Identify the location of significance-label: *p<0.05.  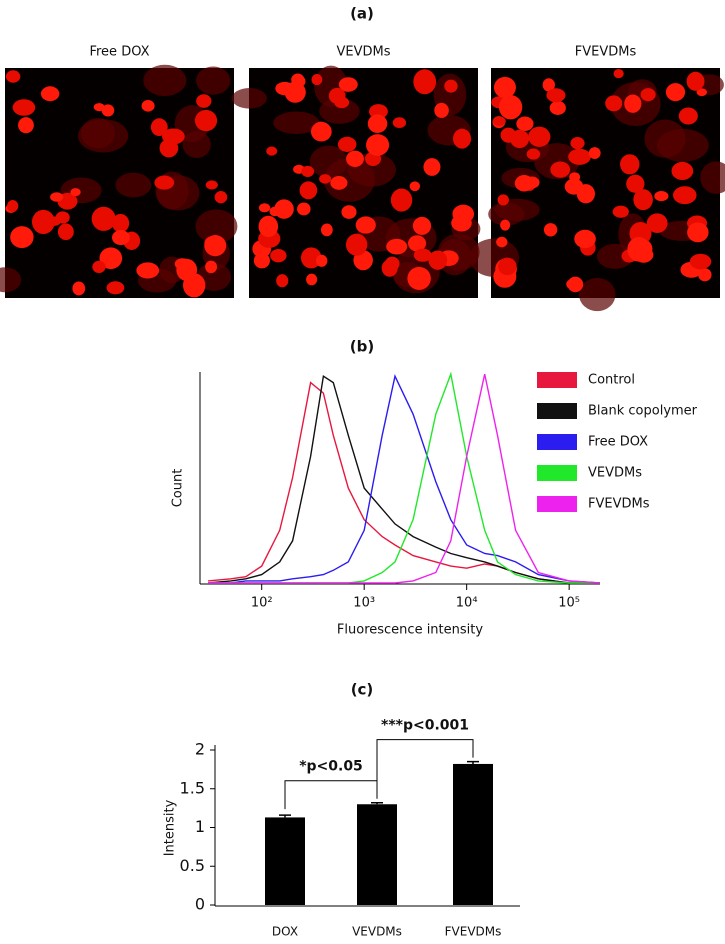
(331, 767).